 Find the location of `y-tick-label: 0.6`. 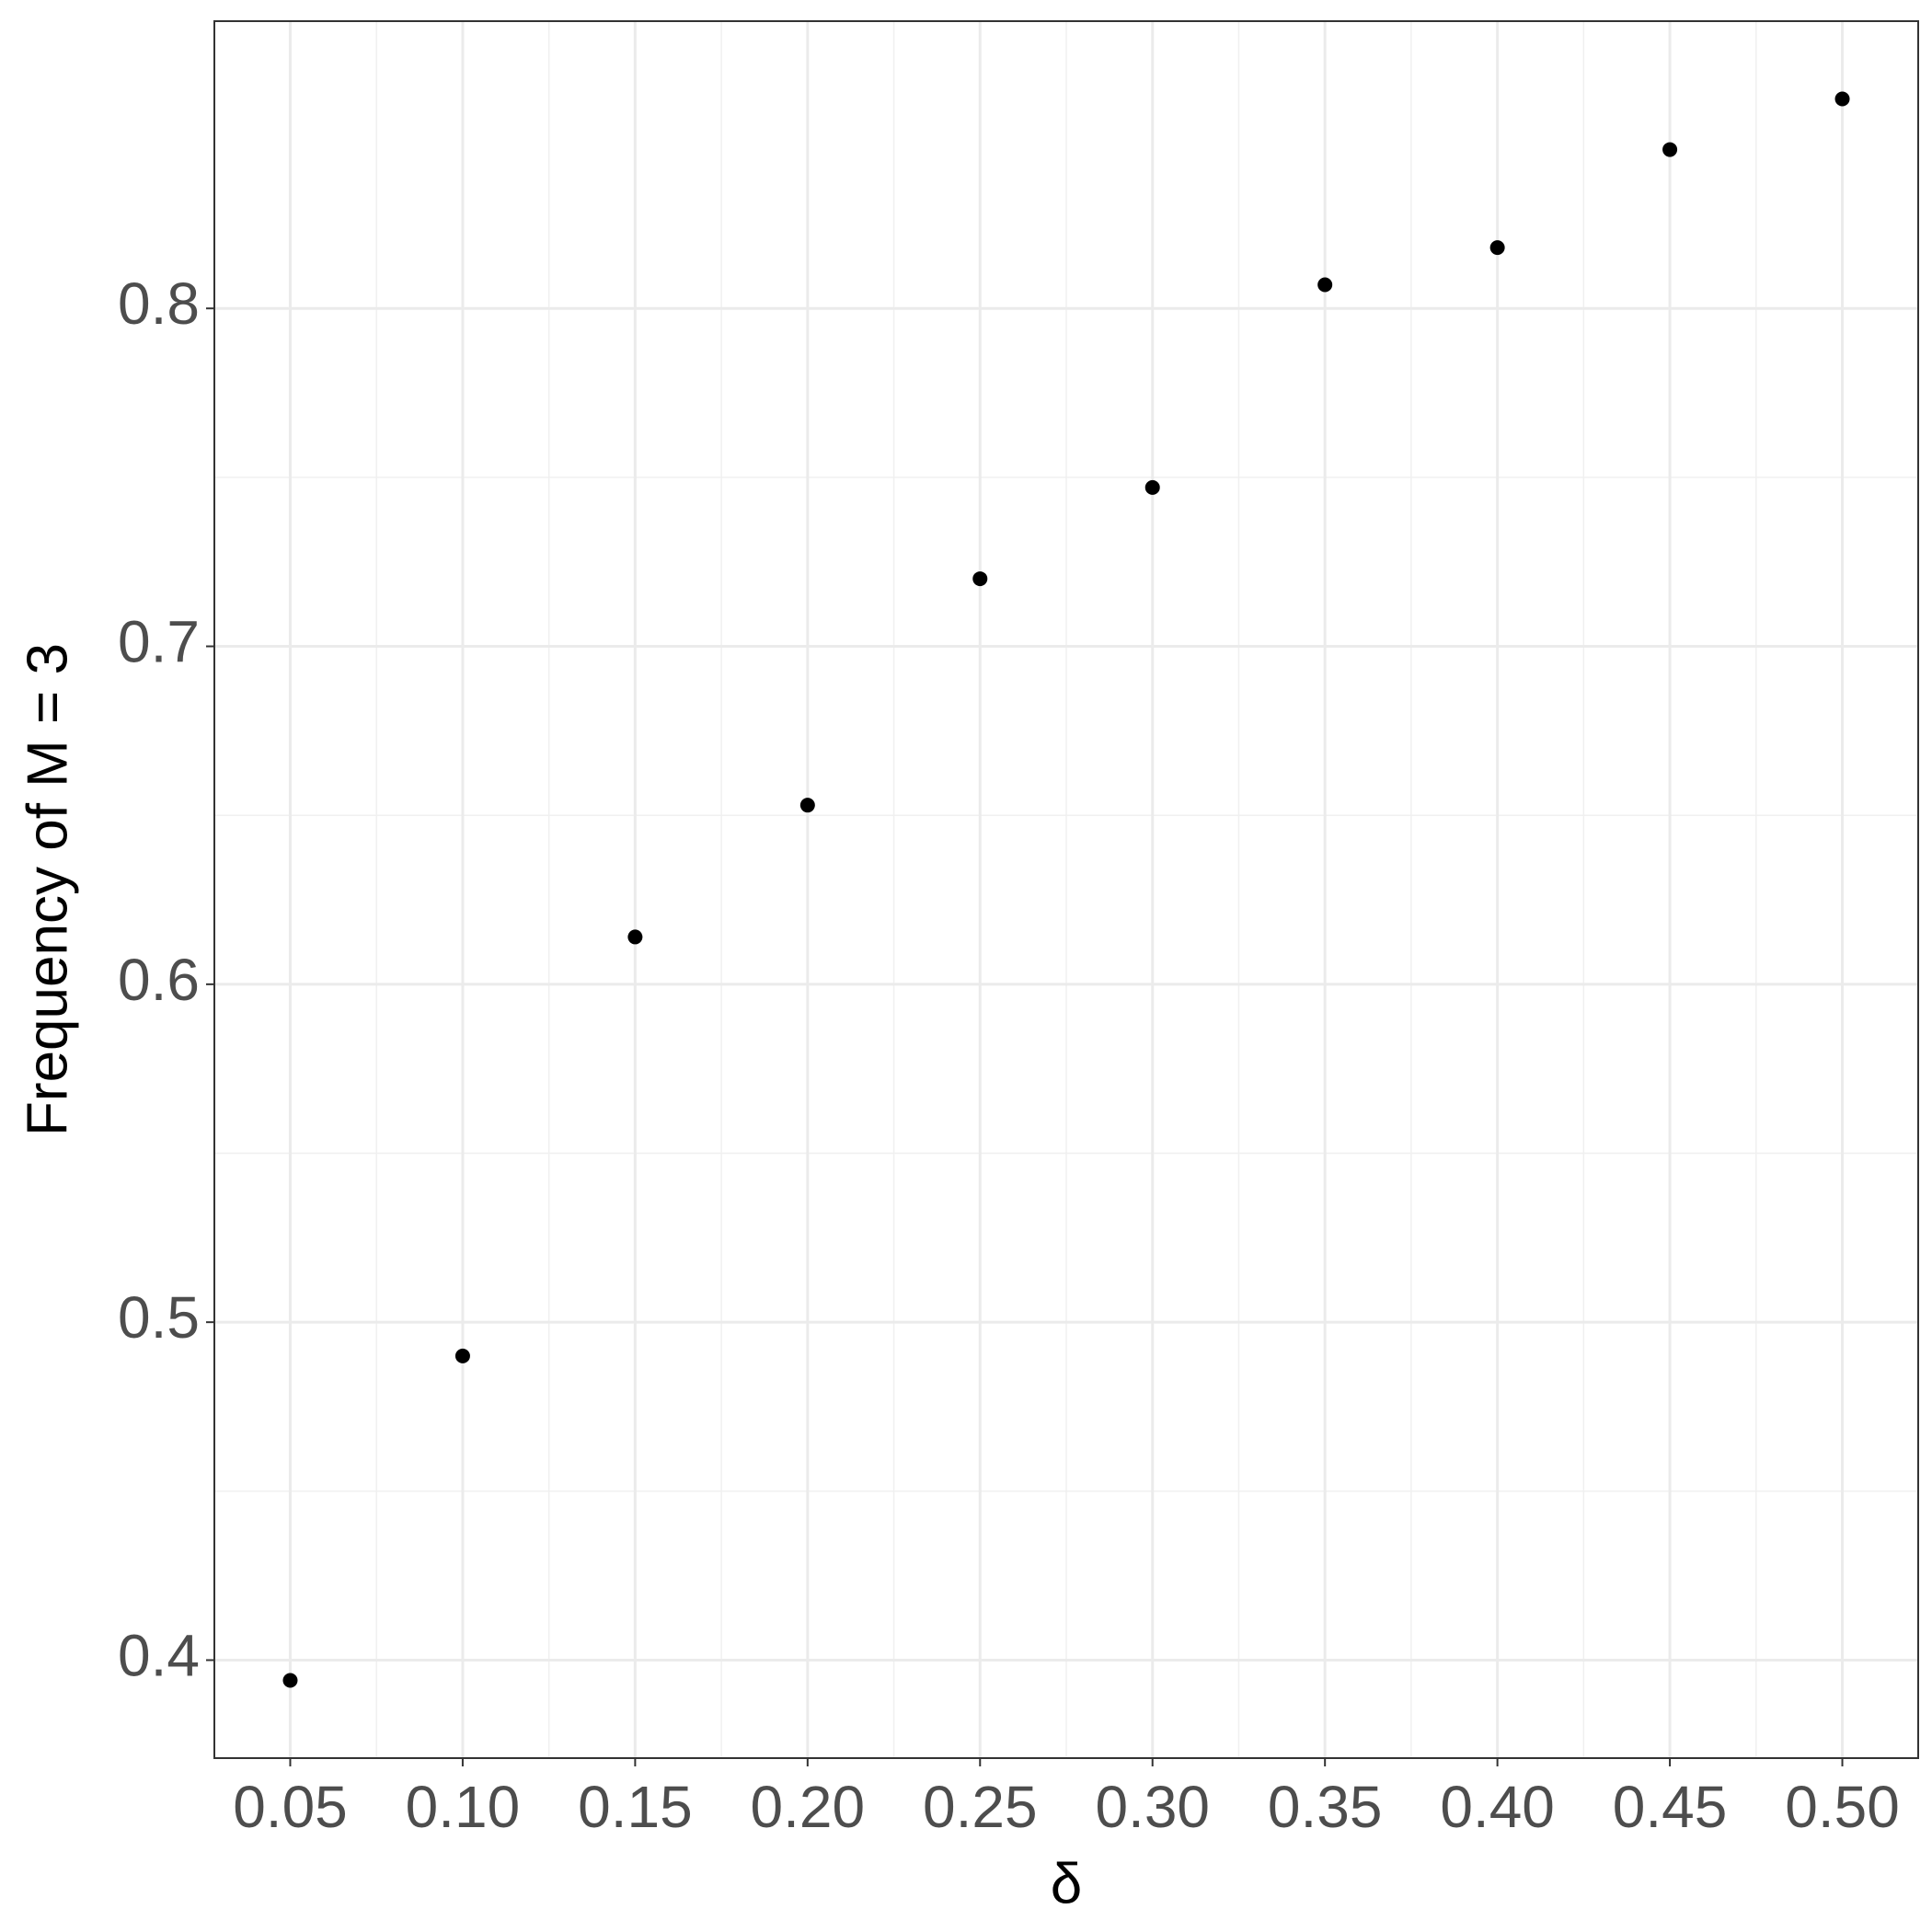

y-tick-label: 0.6 is located at coordinates (159, 980).